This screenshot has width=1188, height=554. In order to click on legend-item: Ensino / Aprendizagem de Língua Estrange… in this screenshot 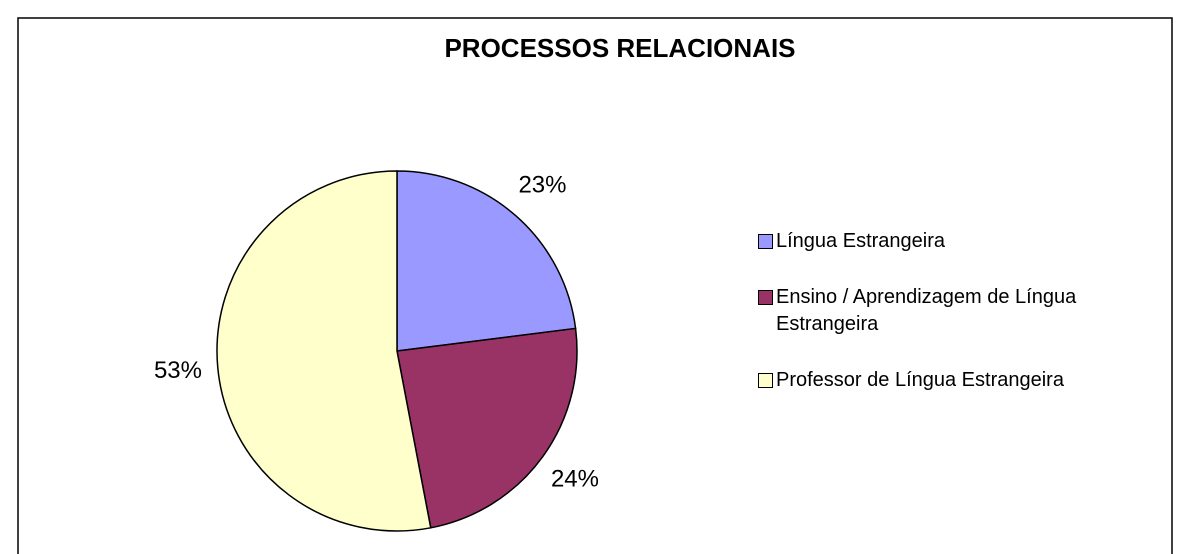, I will do `click(958, 311)`.